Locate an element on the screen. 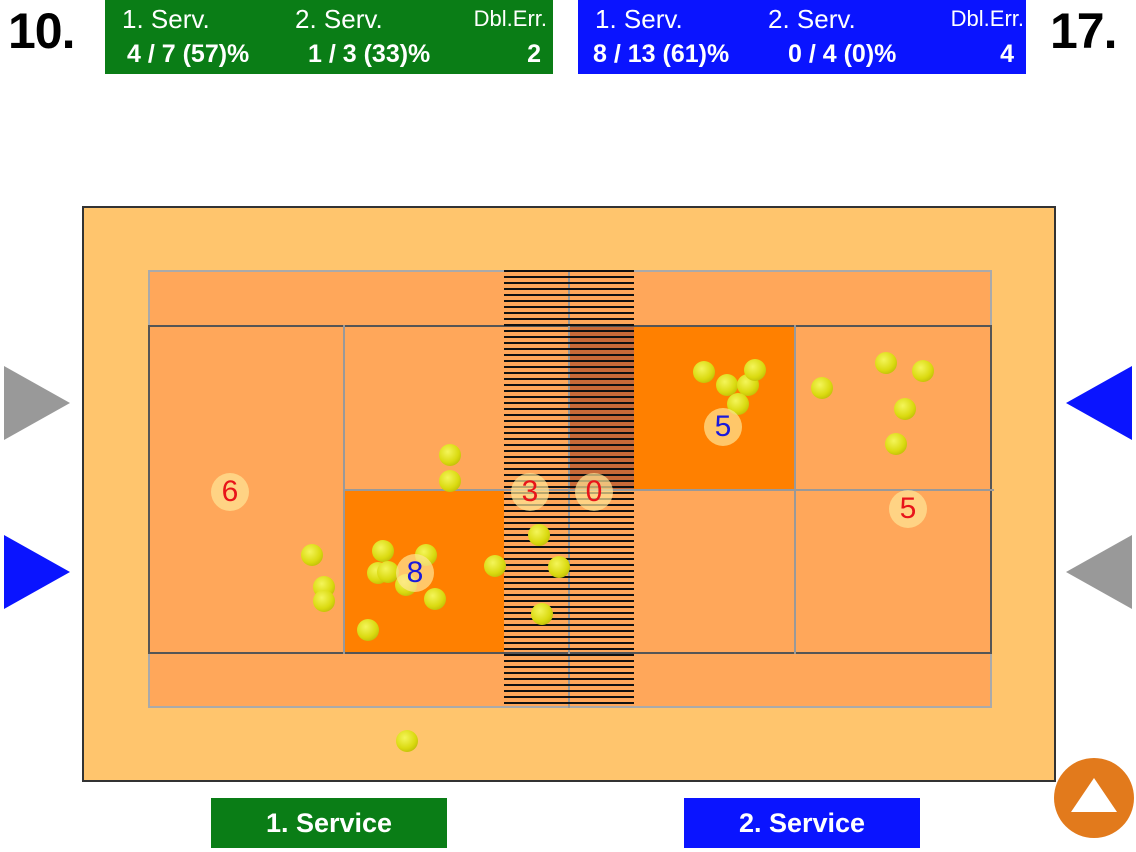  first-serve-value: 4 / 7 (57)% is located at coordinates (188, 54).